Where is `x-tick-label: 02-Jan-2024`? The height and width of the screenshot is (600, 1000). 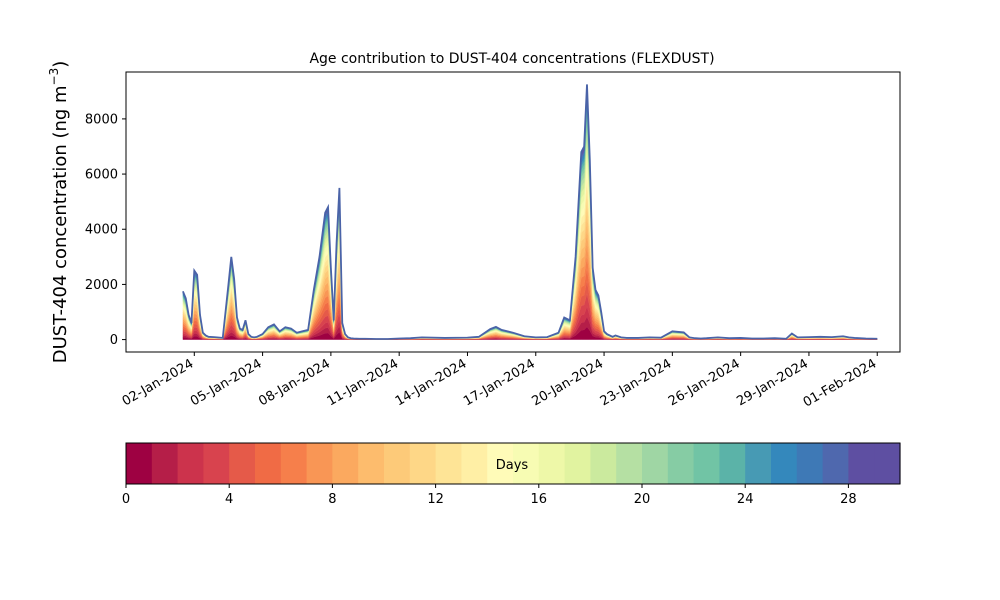 x-tick-label: 02-Jan-2024 is located at coordinates (158, 382).